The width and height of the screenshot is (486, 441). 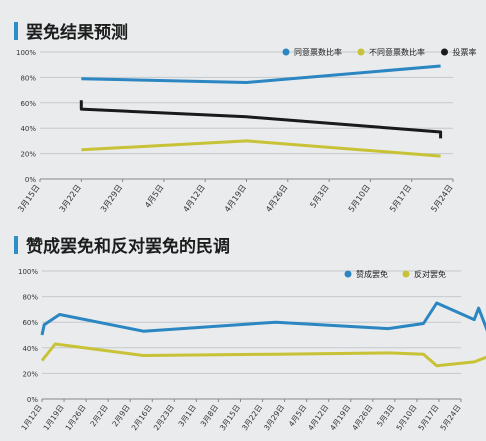 I want to click on legend-label: 反对罢免, so click(x=430, y=274).